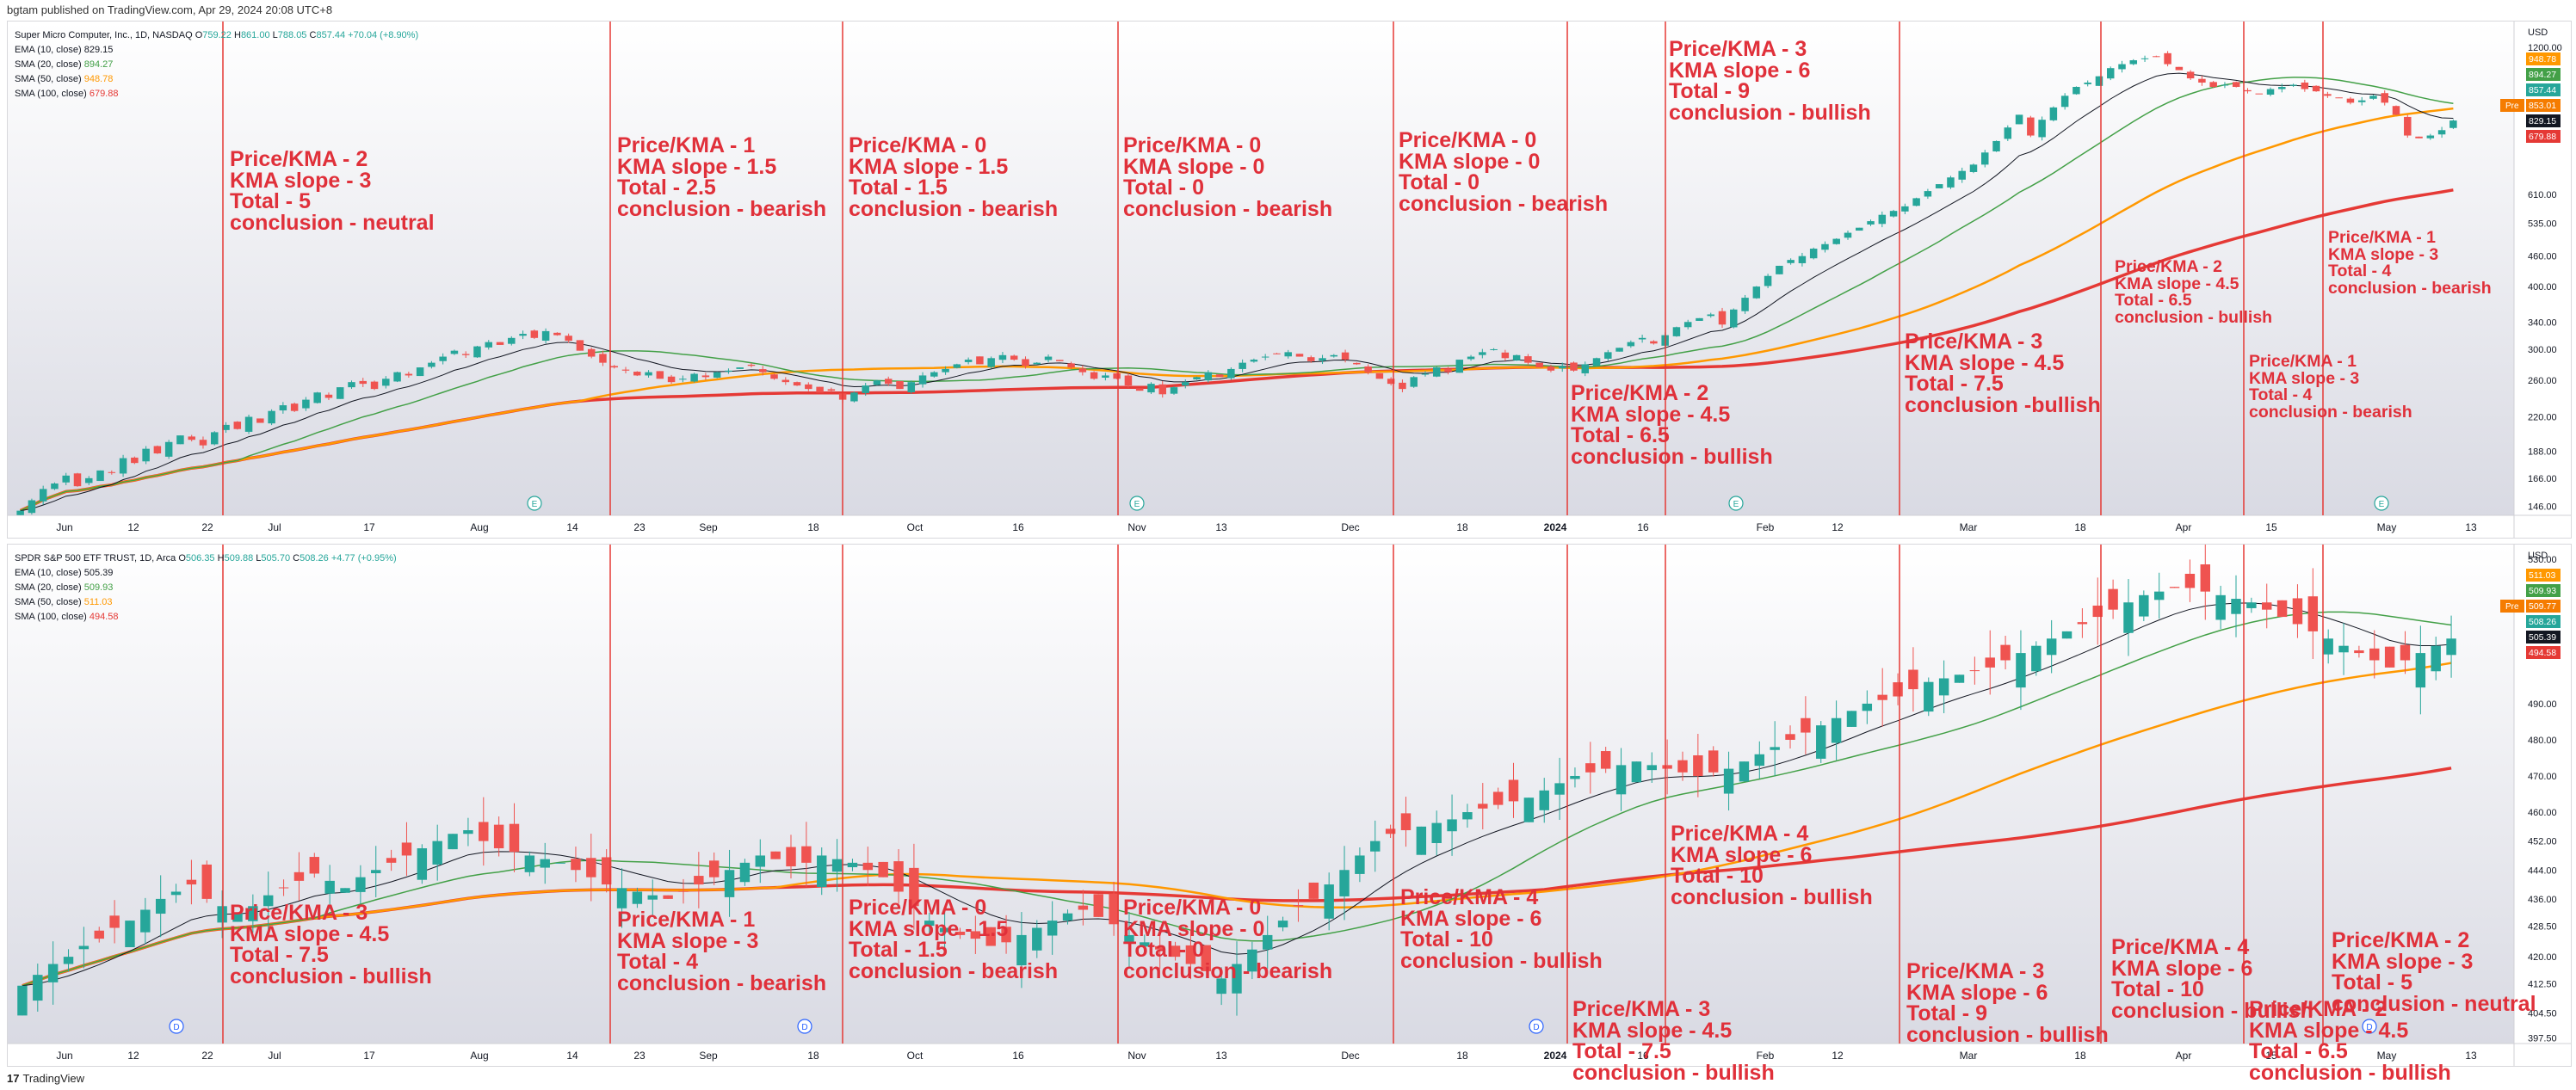 The height and width of the screenshot is (1090, 2576). Describe the element at coordinates (206, 617) in the screenshot. I see `indicator-sma100: SMA (100, close) 494.58` at that location.